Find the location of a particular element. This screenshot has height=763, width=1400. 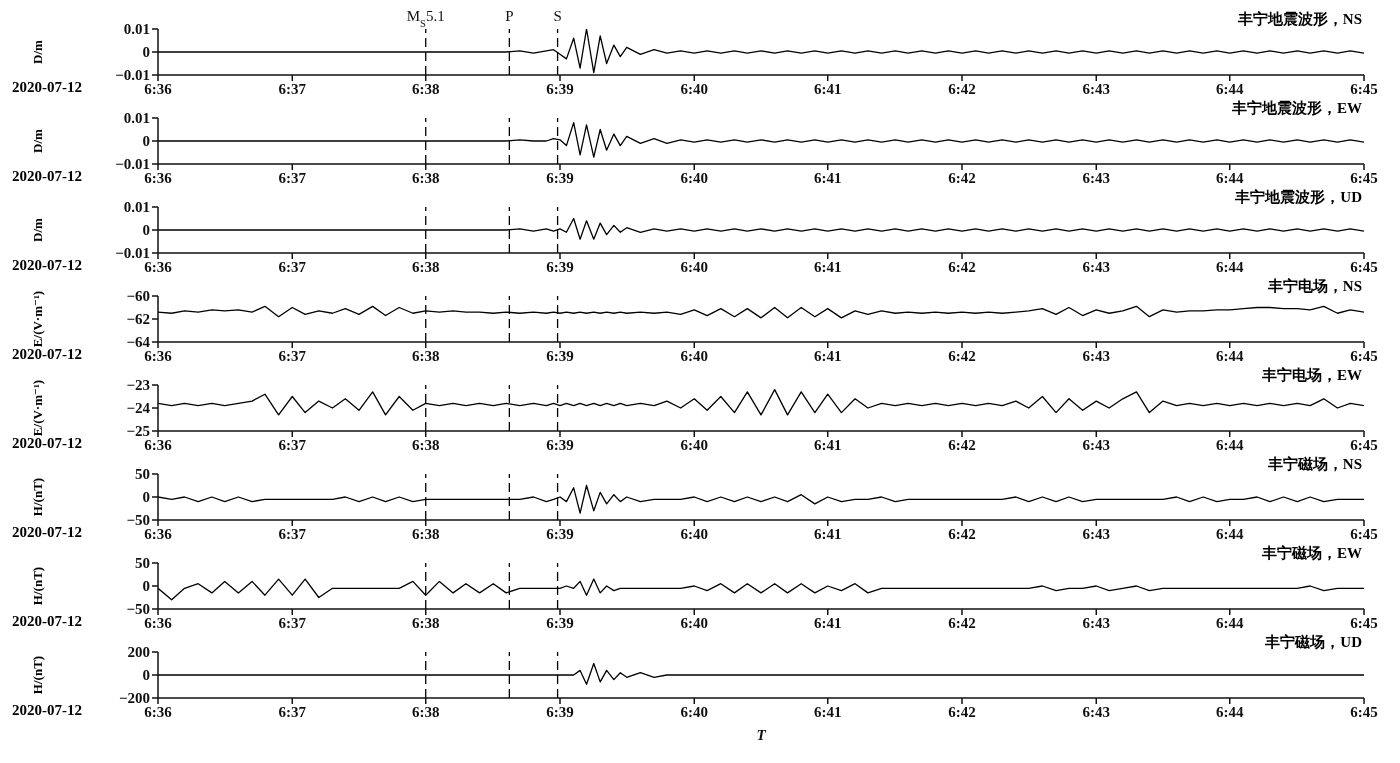

chart-title: 丰宁地震波形，NS is located at coordinates (1299, 19).